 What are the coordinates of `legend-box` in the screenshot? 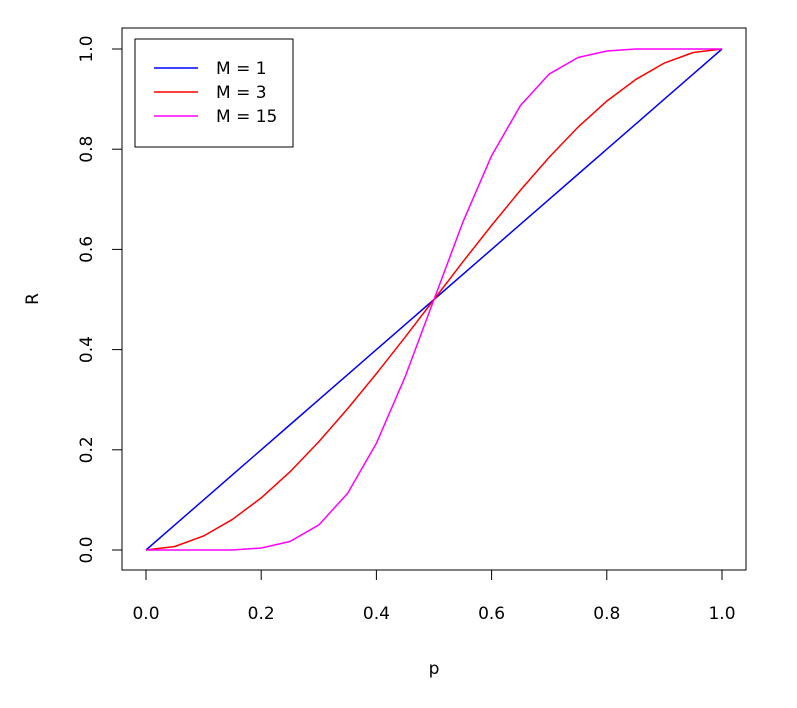 It's located at (214, 93).